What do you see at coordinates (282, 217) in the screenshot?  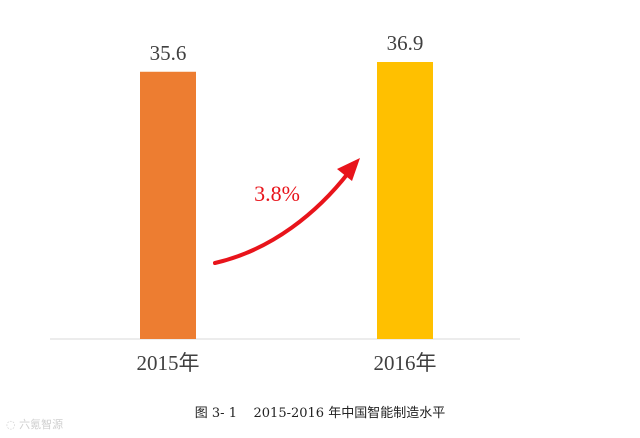 I see `growth-arrow` at bounding box center [282, 217].